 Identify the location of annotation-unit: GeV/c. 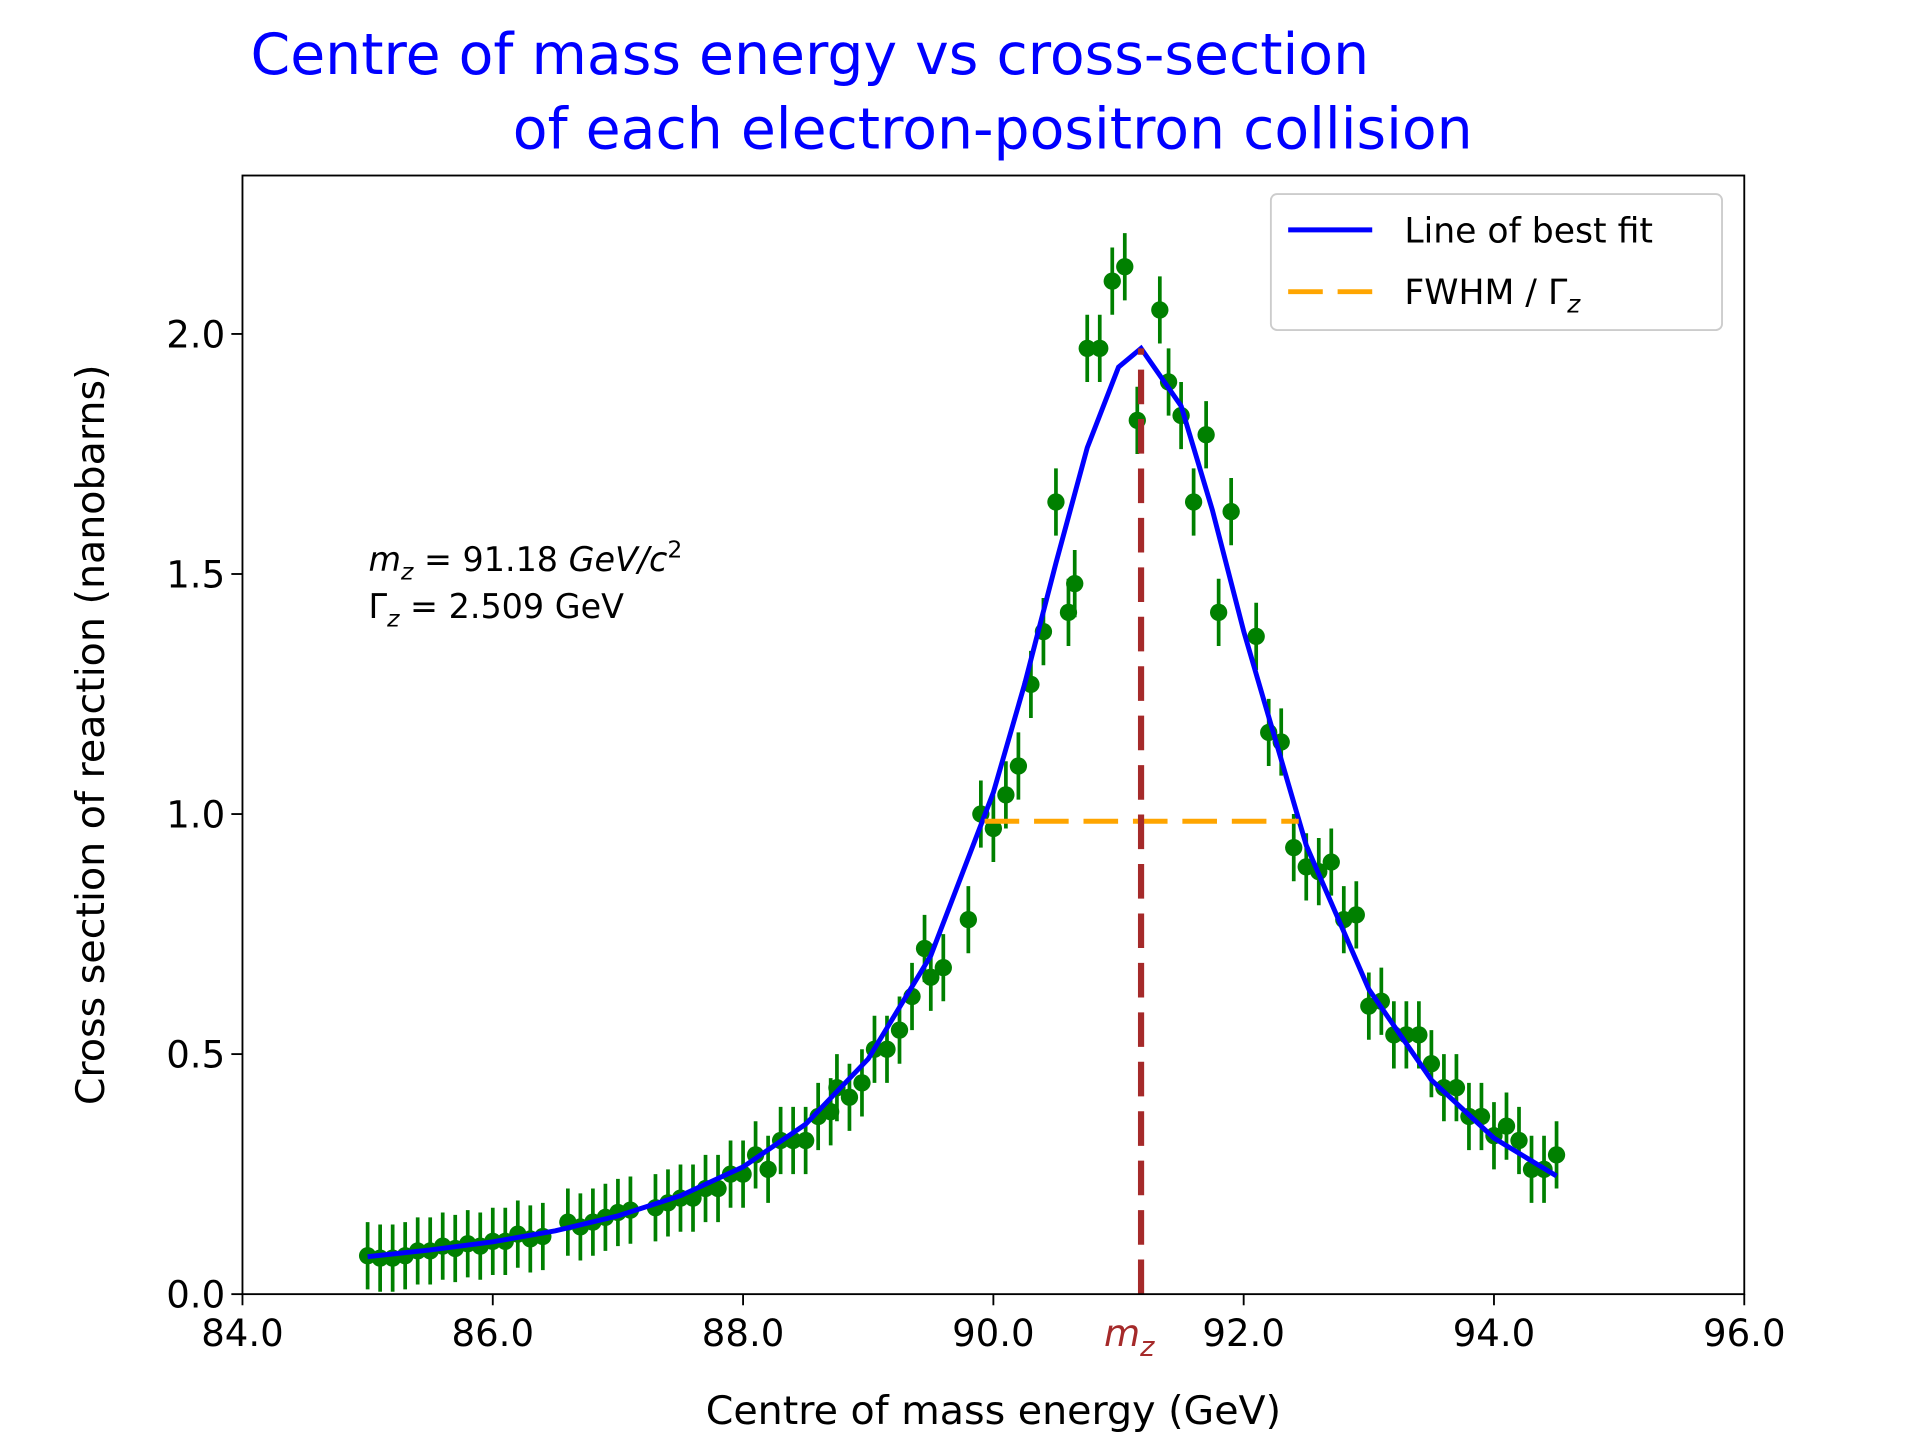
(618, 559).